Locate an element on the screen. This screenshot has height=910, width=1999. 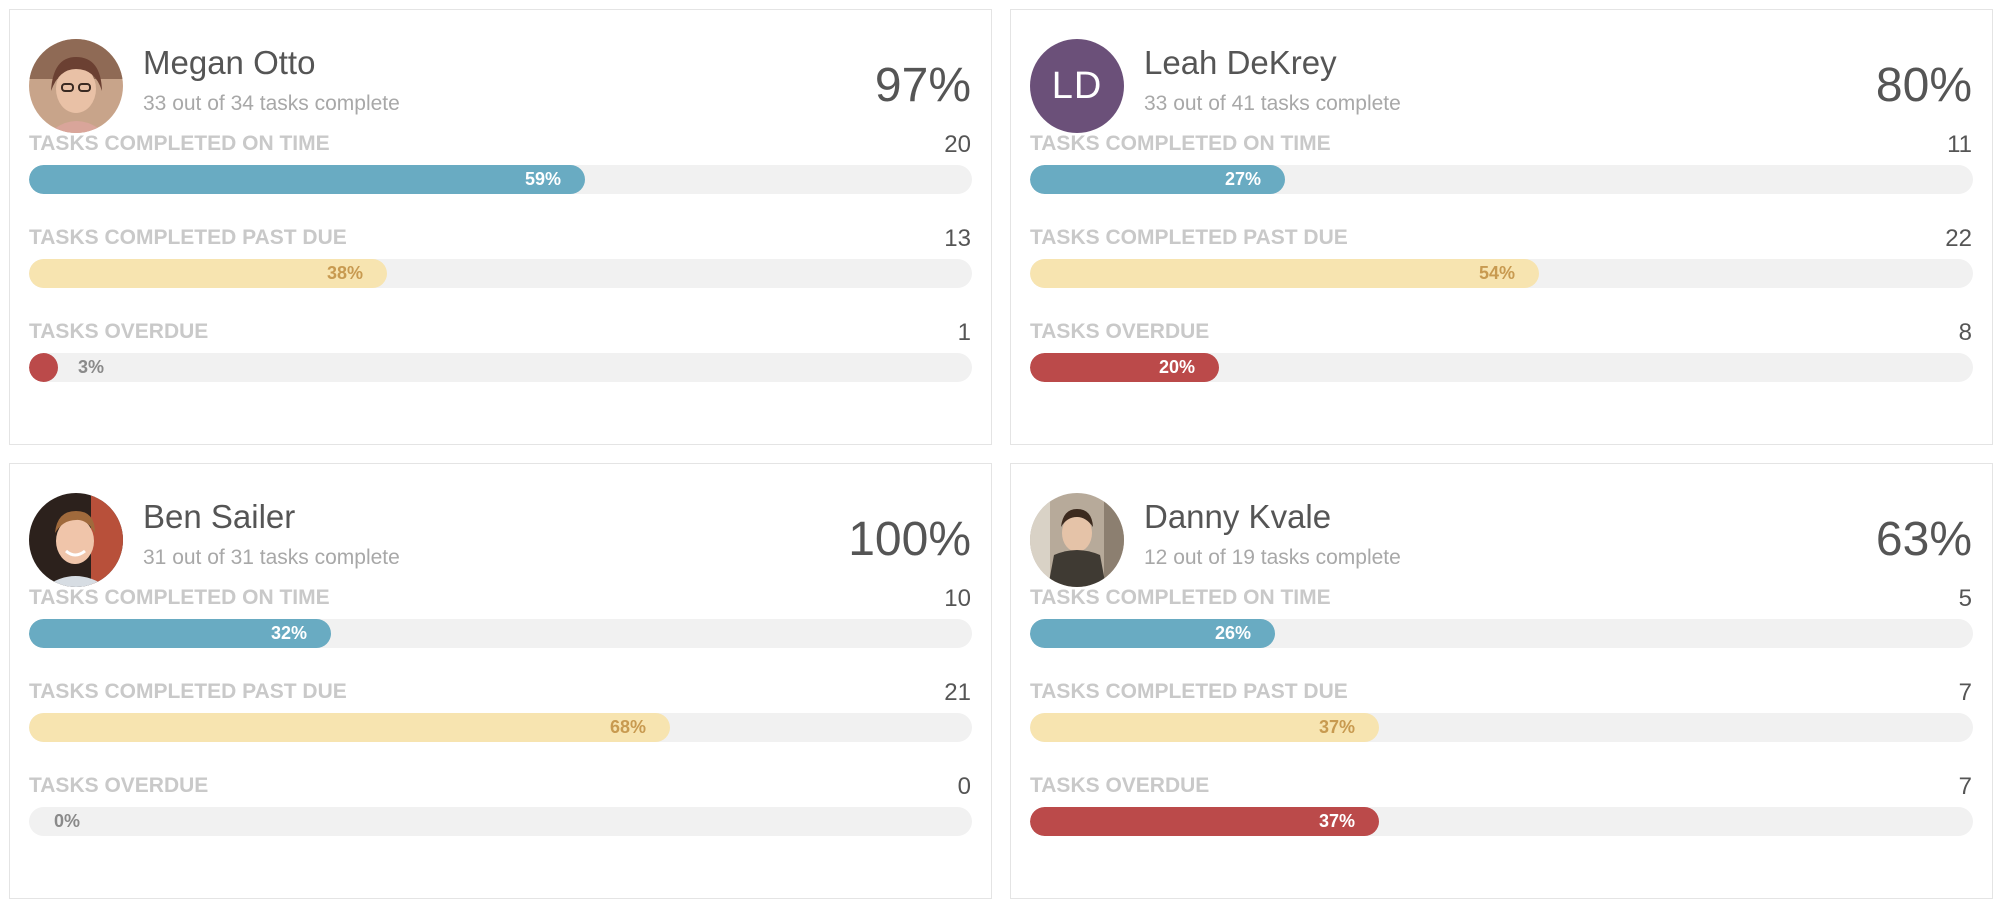
past-due-bar-label: 38% is located at coordinates (345, 273).